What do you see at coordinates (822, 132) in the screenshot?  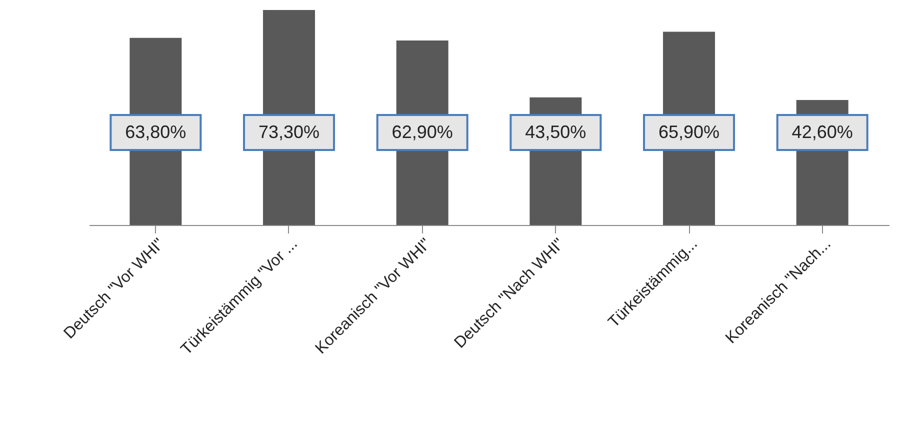 I see `data-label: 42,60%` at bounding box center [822, 132].